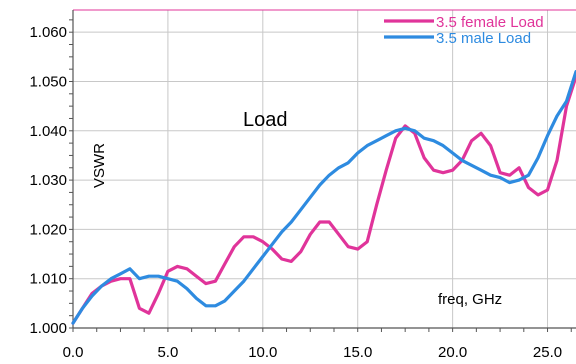 The height and width of the screenshot is (364, 576). I want to click on chart-annotation: Load, so click(265, 120).